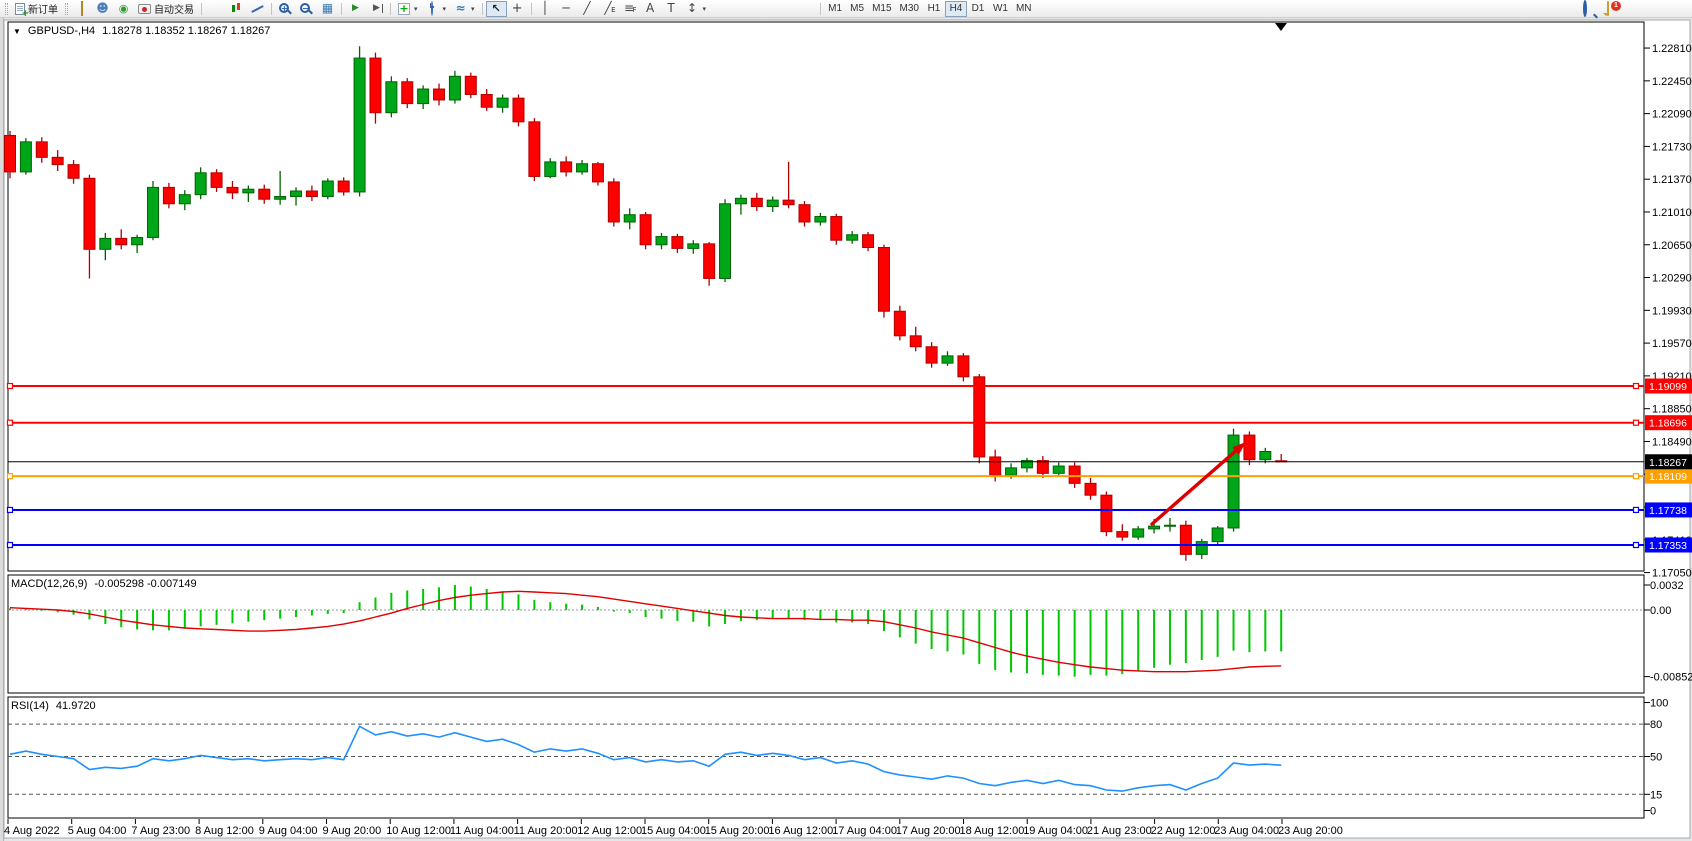 This screenshot has height=841, width=1692. What do you see at coordinates (1668, 424) in the screenshot?
I see `hline-price-badge-label: 1.18696` at bounding box center [1668, 424].